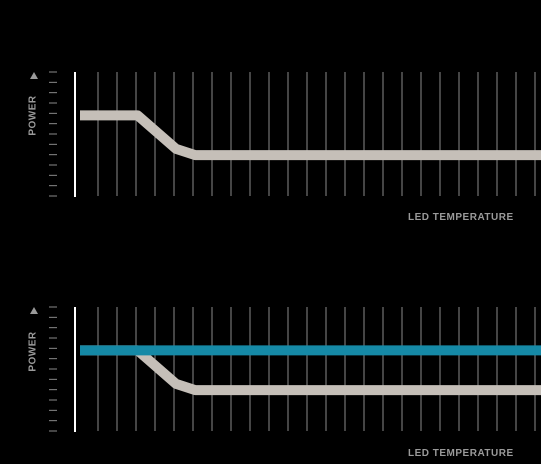  What do you see at coordinates (33, 351) in the screenshot?
I see `y-axis-label-2: POWER` at bounding box center [33, 351].